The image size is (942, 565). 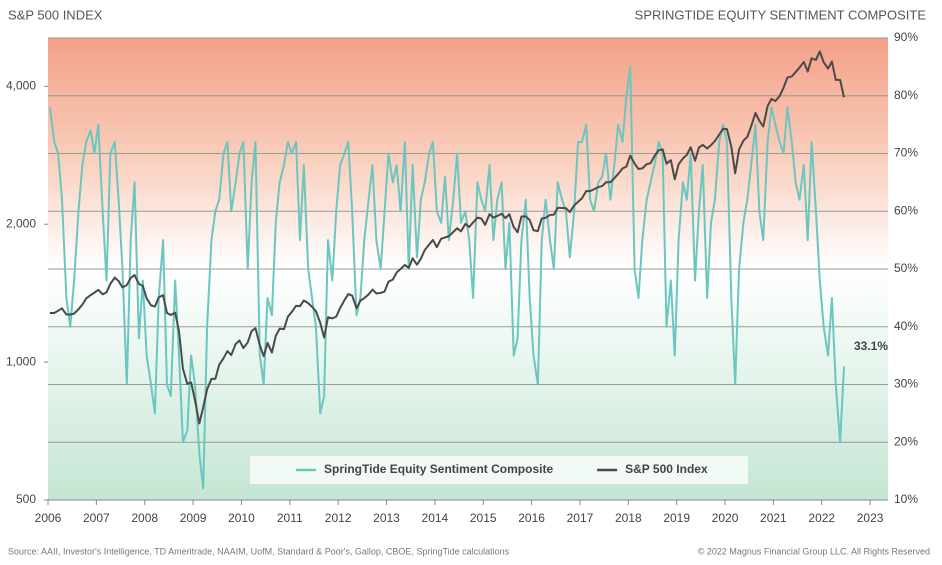 I want to click on x-tick-label: 2018, so click(x=628, y=518).